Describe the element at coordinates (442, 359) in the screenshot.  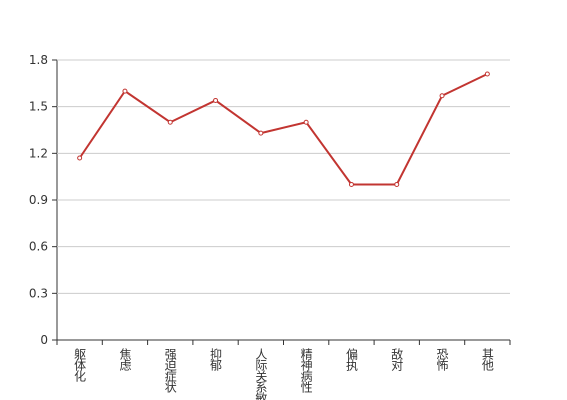
I see `x-tick-label: 恐怖` at that location.